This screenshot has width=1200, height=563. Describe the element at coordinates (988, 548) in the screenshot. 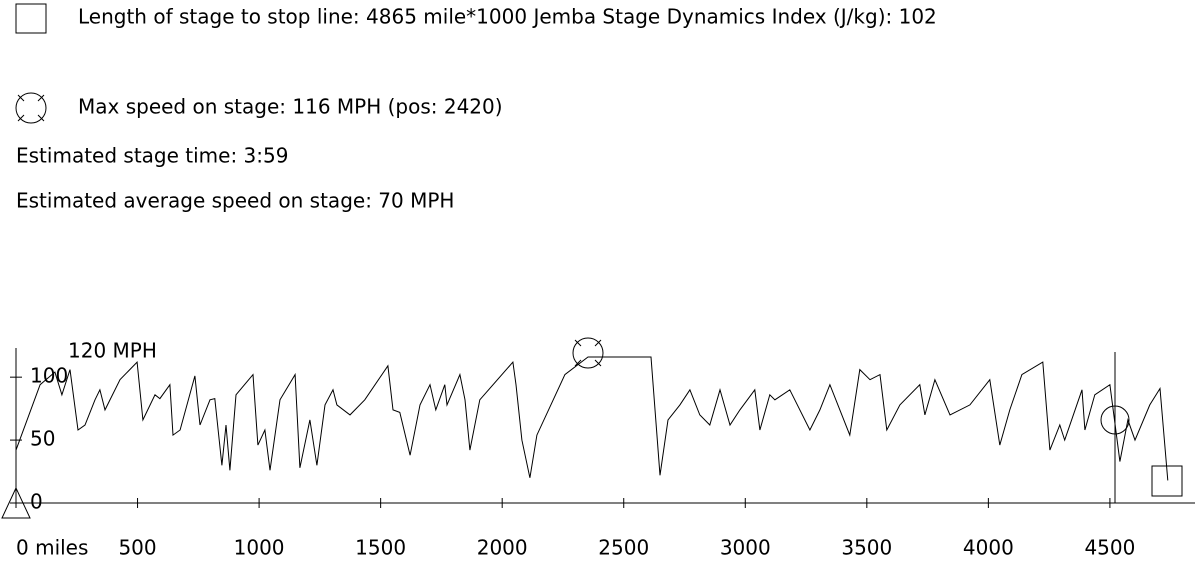

I see `x-tick-label: 4000` at that location.